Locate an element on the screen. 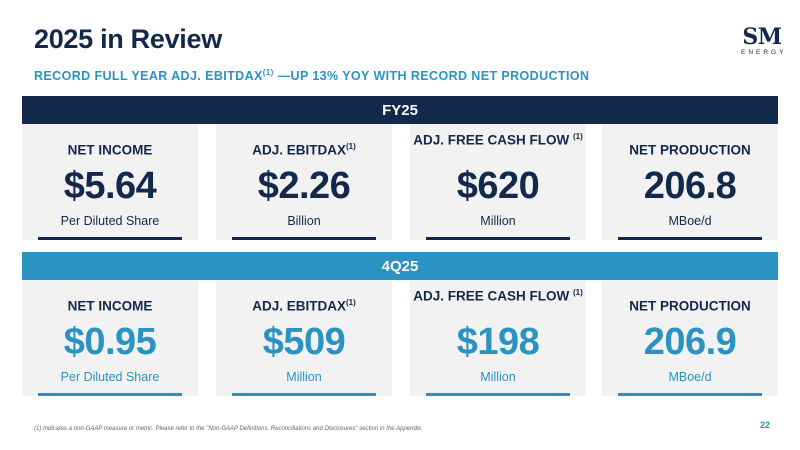 The height and width of the screenshot is (450, 800). q-card-net-income: NET INCOME $0.95 Per Diluted Share is located at coordinates (110, 338).